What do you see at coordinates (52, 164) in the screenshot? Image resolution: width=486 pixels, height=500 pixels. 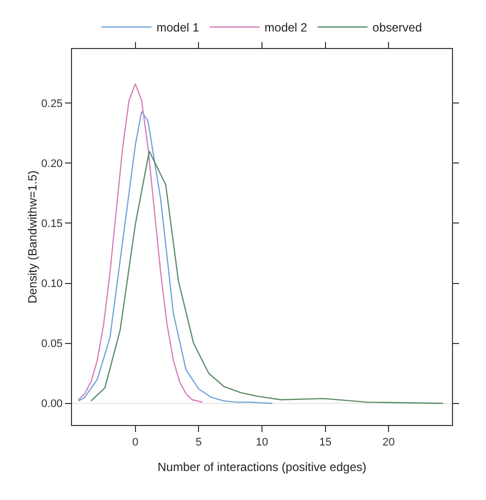 I see `y-tick-label: 0.20` at bounding box center [52, 164].